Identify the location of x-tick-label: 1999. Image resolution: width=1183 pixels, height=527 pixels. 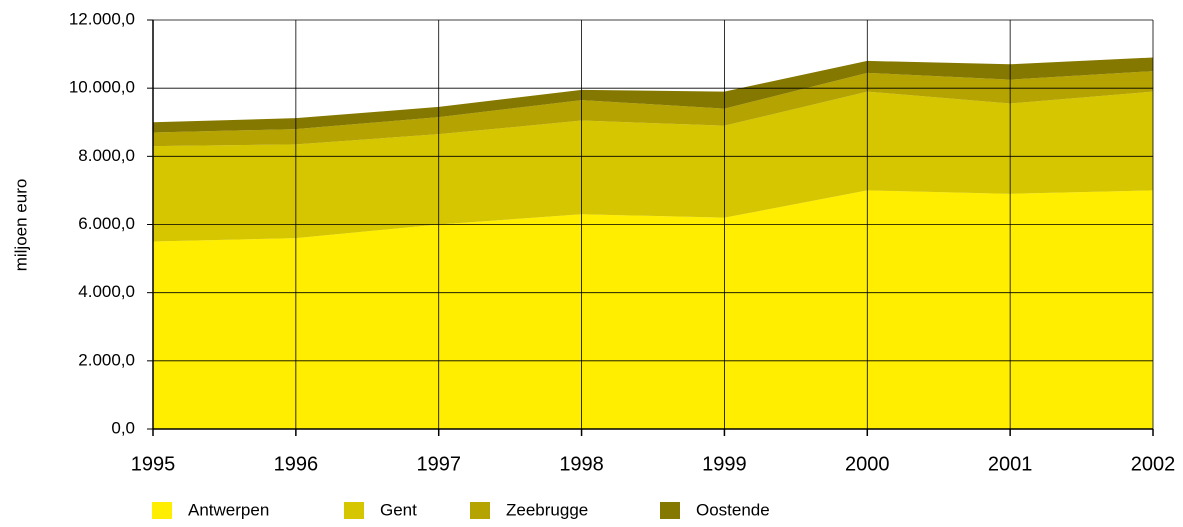
(724, 464).